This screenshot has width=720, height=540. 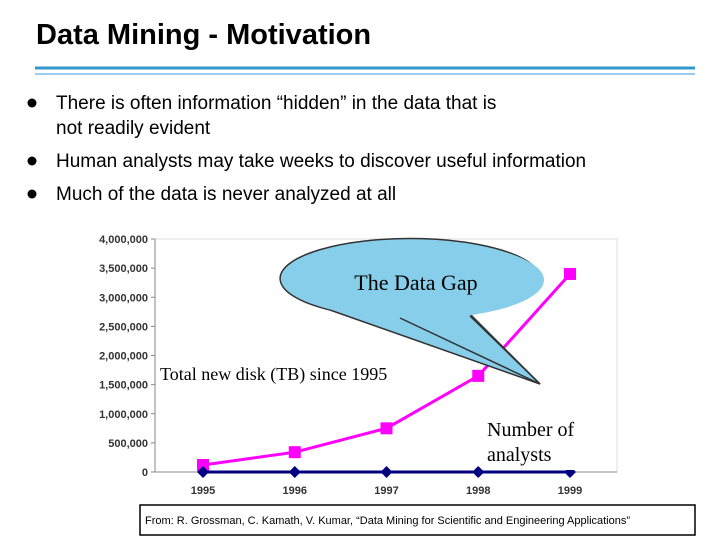 What do you see at coordinates (273, 374) in the screenshot?
I see `series-label: Total new disk (TB) since 1995` at bounding box center [273, 374].